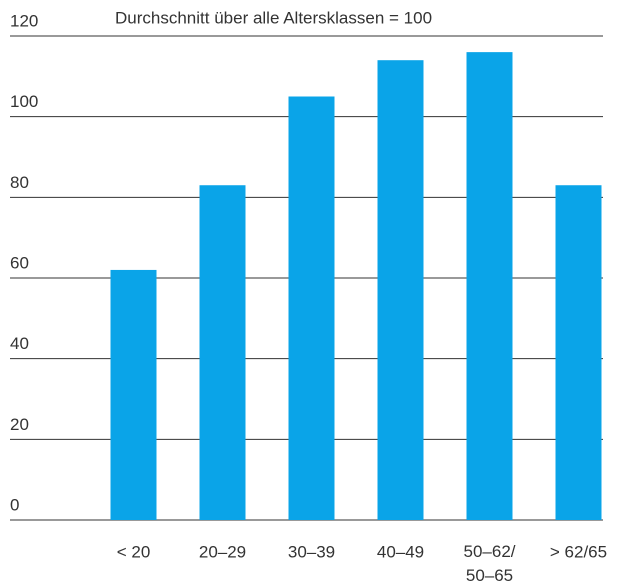 This screenshot has height=586, width=617. What do you see at coordinates (311, 551) in the screenshot?
I see `x-tick-label: 30–39` at bounding box center [311, 551].